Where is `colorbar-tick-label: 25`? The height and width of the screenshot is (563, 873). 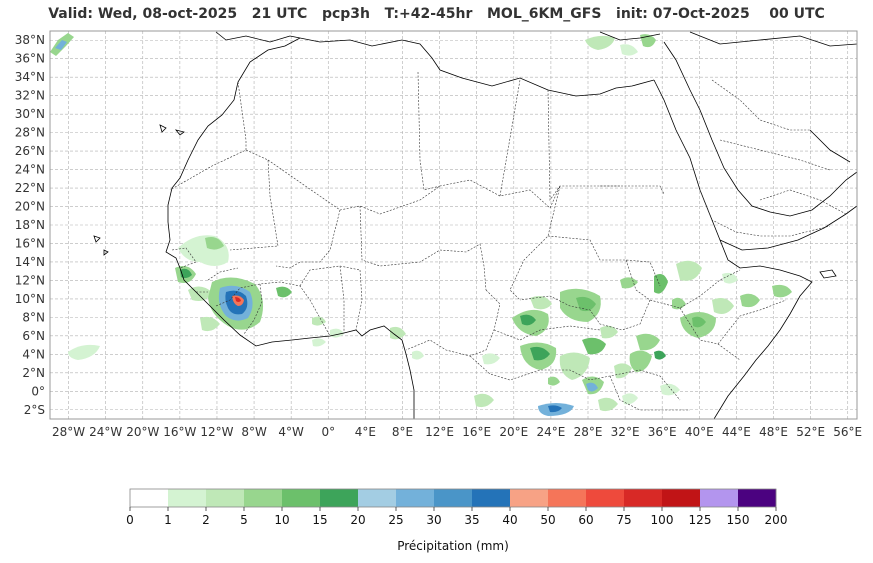
colorbar-tick-label: 25 is located at coordinates (395, 520).